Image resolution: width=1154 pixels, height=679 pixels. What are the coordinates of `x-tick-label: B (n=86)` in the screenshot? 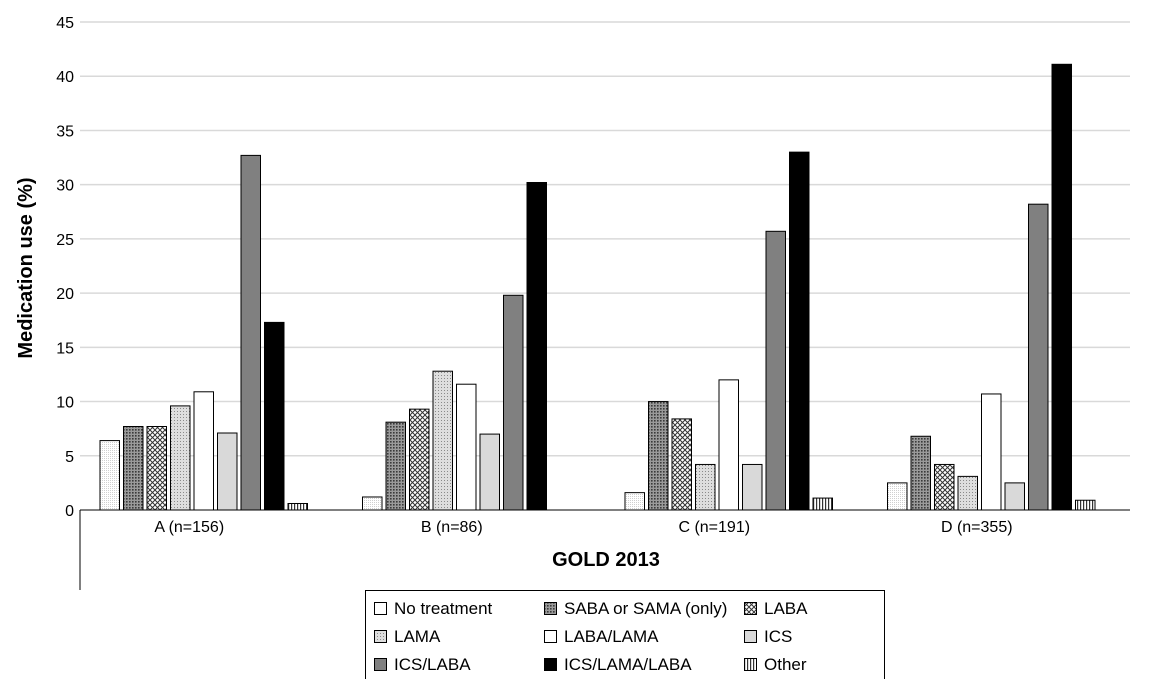 It's located at (452, 527).